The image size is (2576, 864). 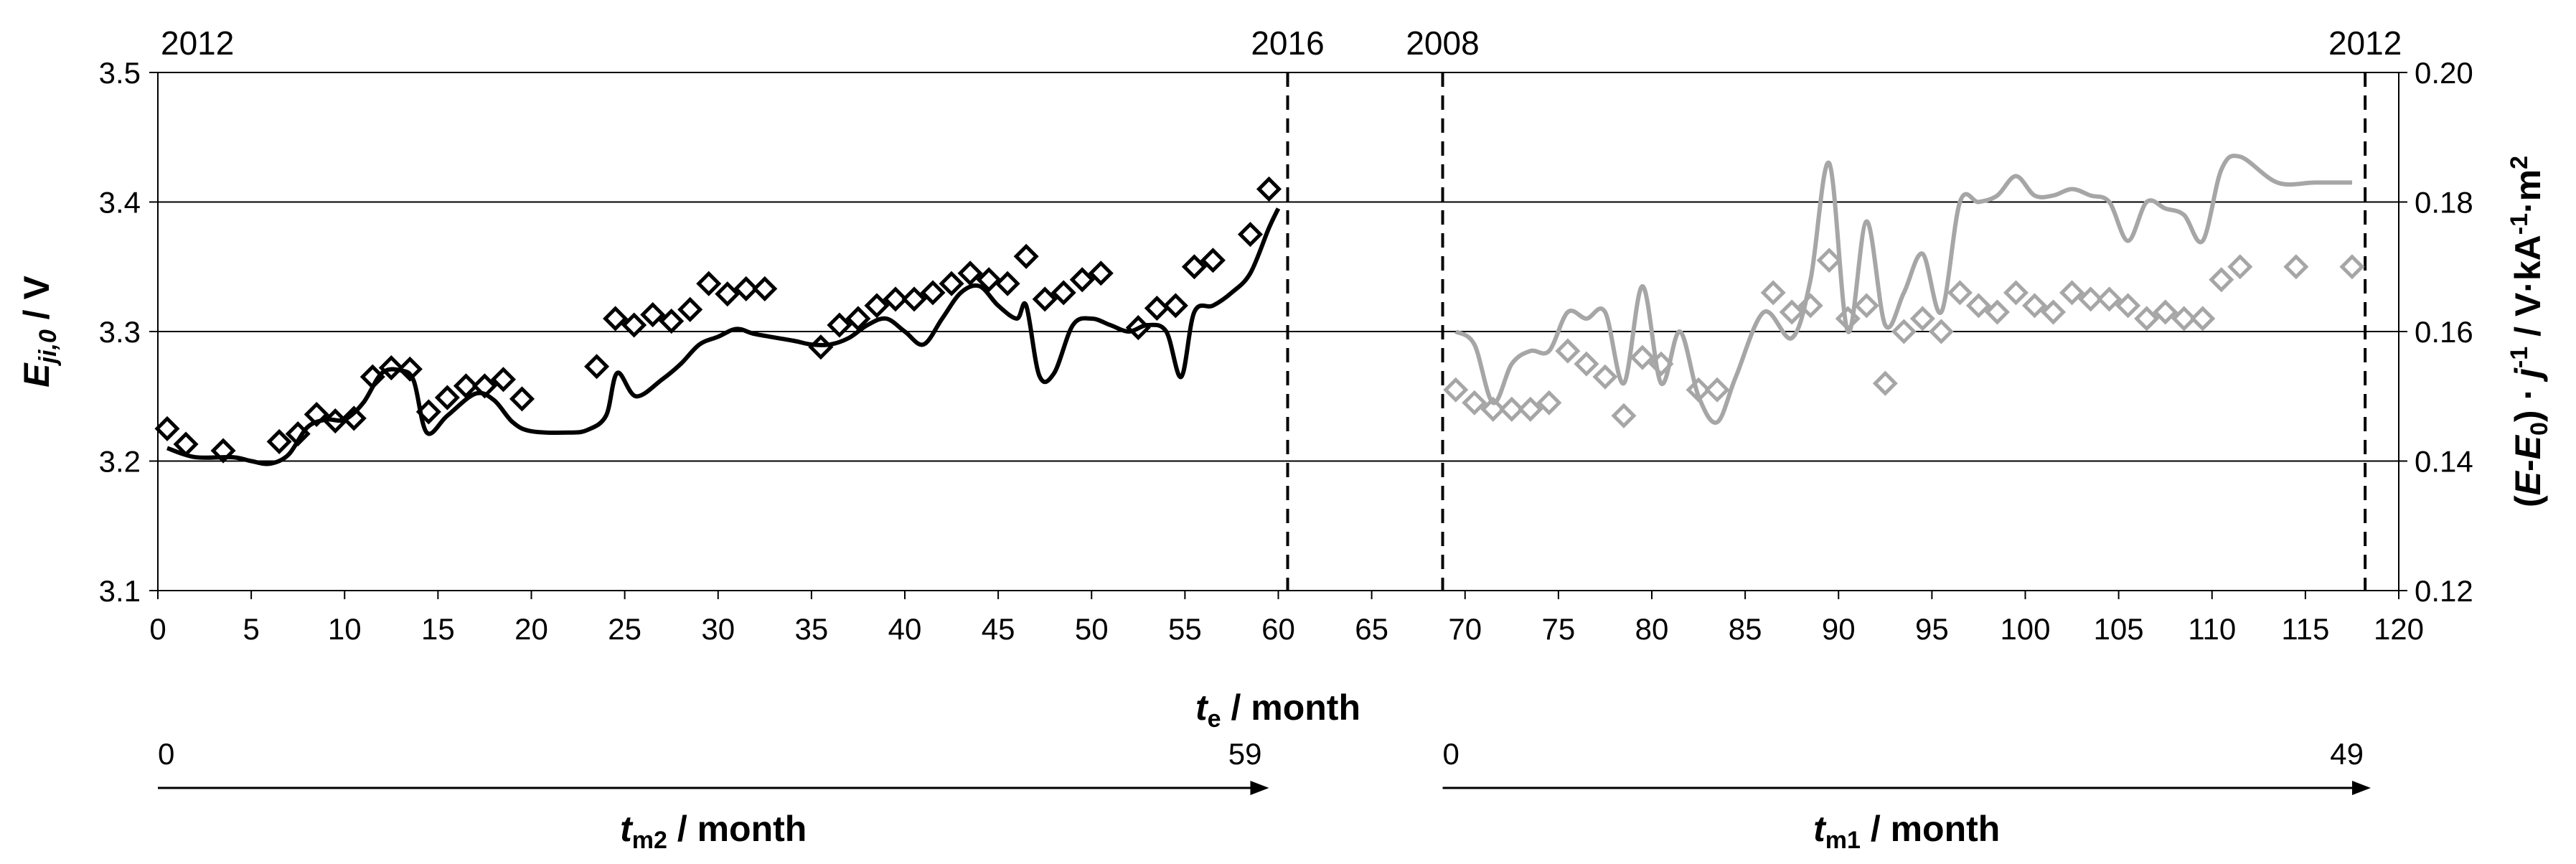 What do you see at coordinates (120, 203) in the screenshot?
I see `left-y-tick-label-3: 3.4` at bounding box center [120, 203].